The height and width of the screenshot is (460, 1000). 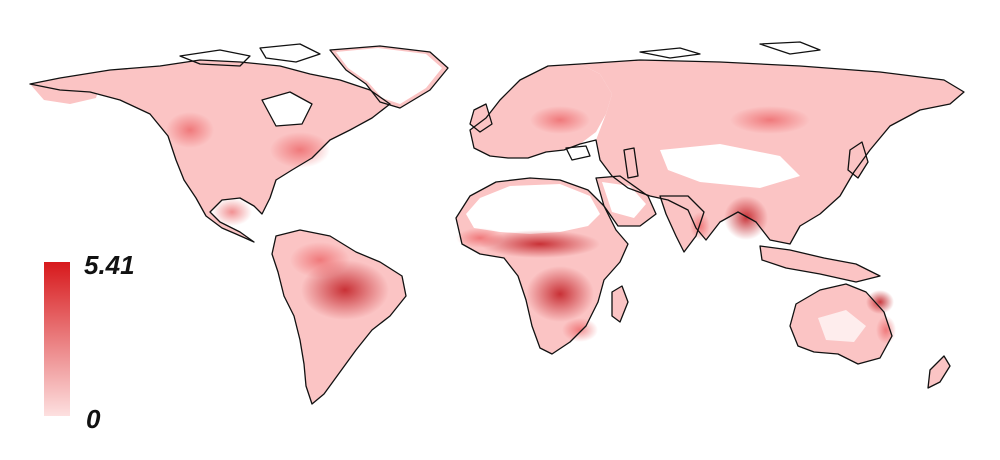 I want to click on sahara, so click(x=533, y=209).